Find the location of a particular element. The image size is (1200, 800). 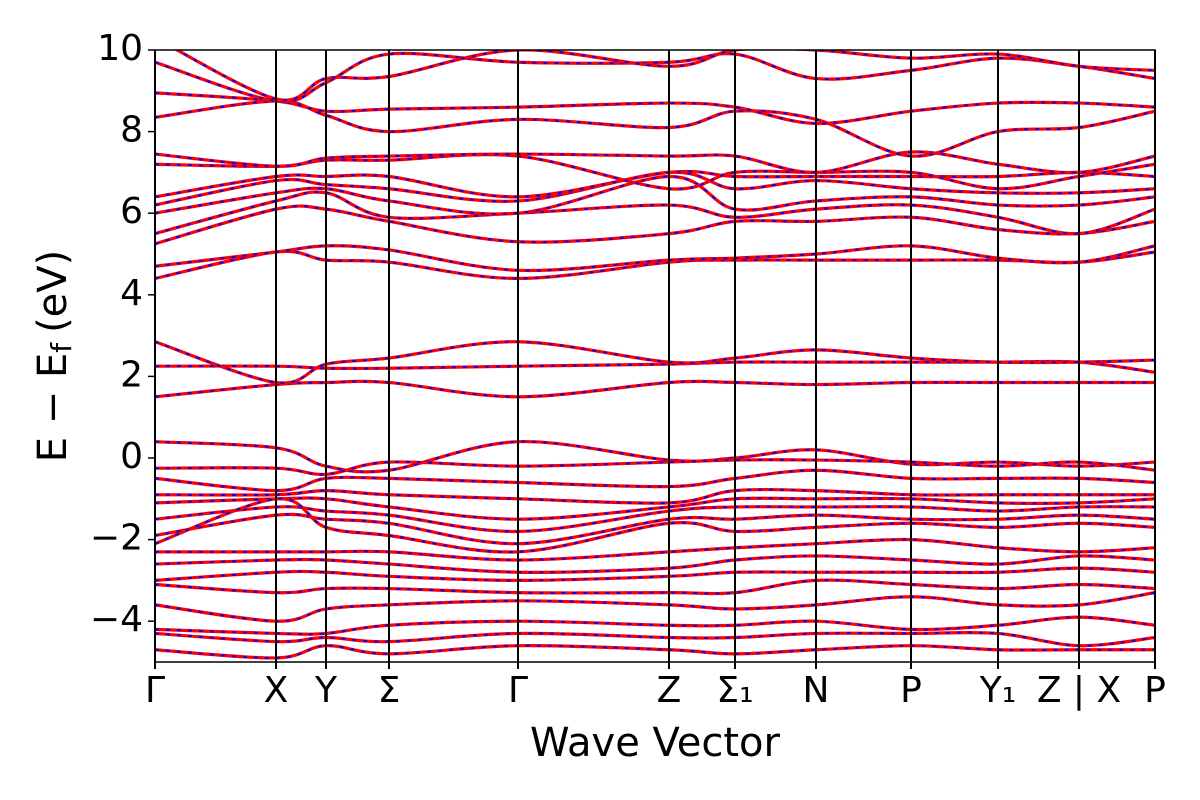

x-tick-label: Σ is located at coordinates (389, 690).